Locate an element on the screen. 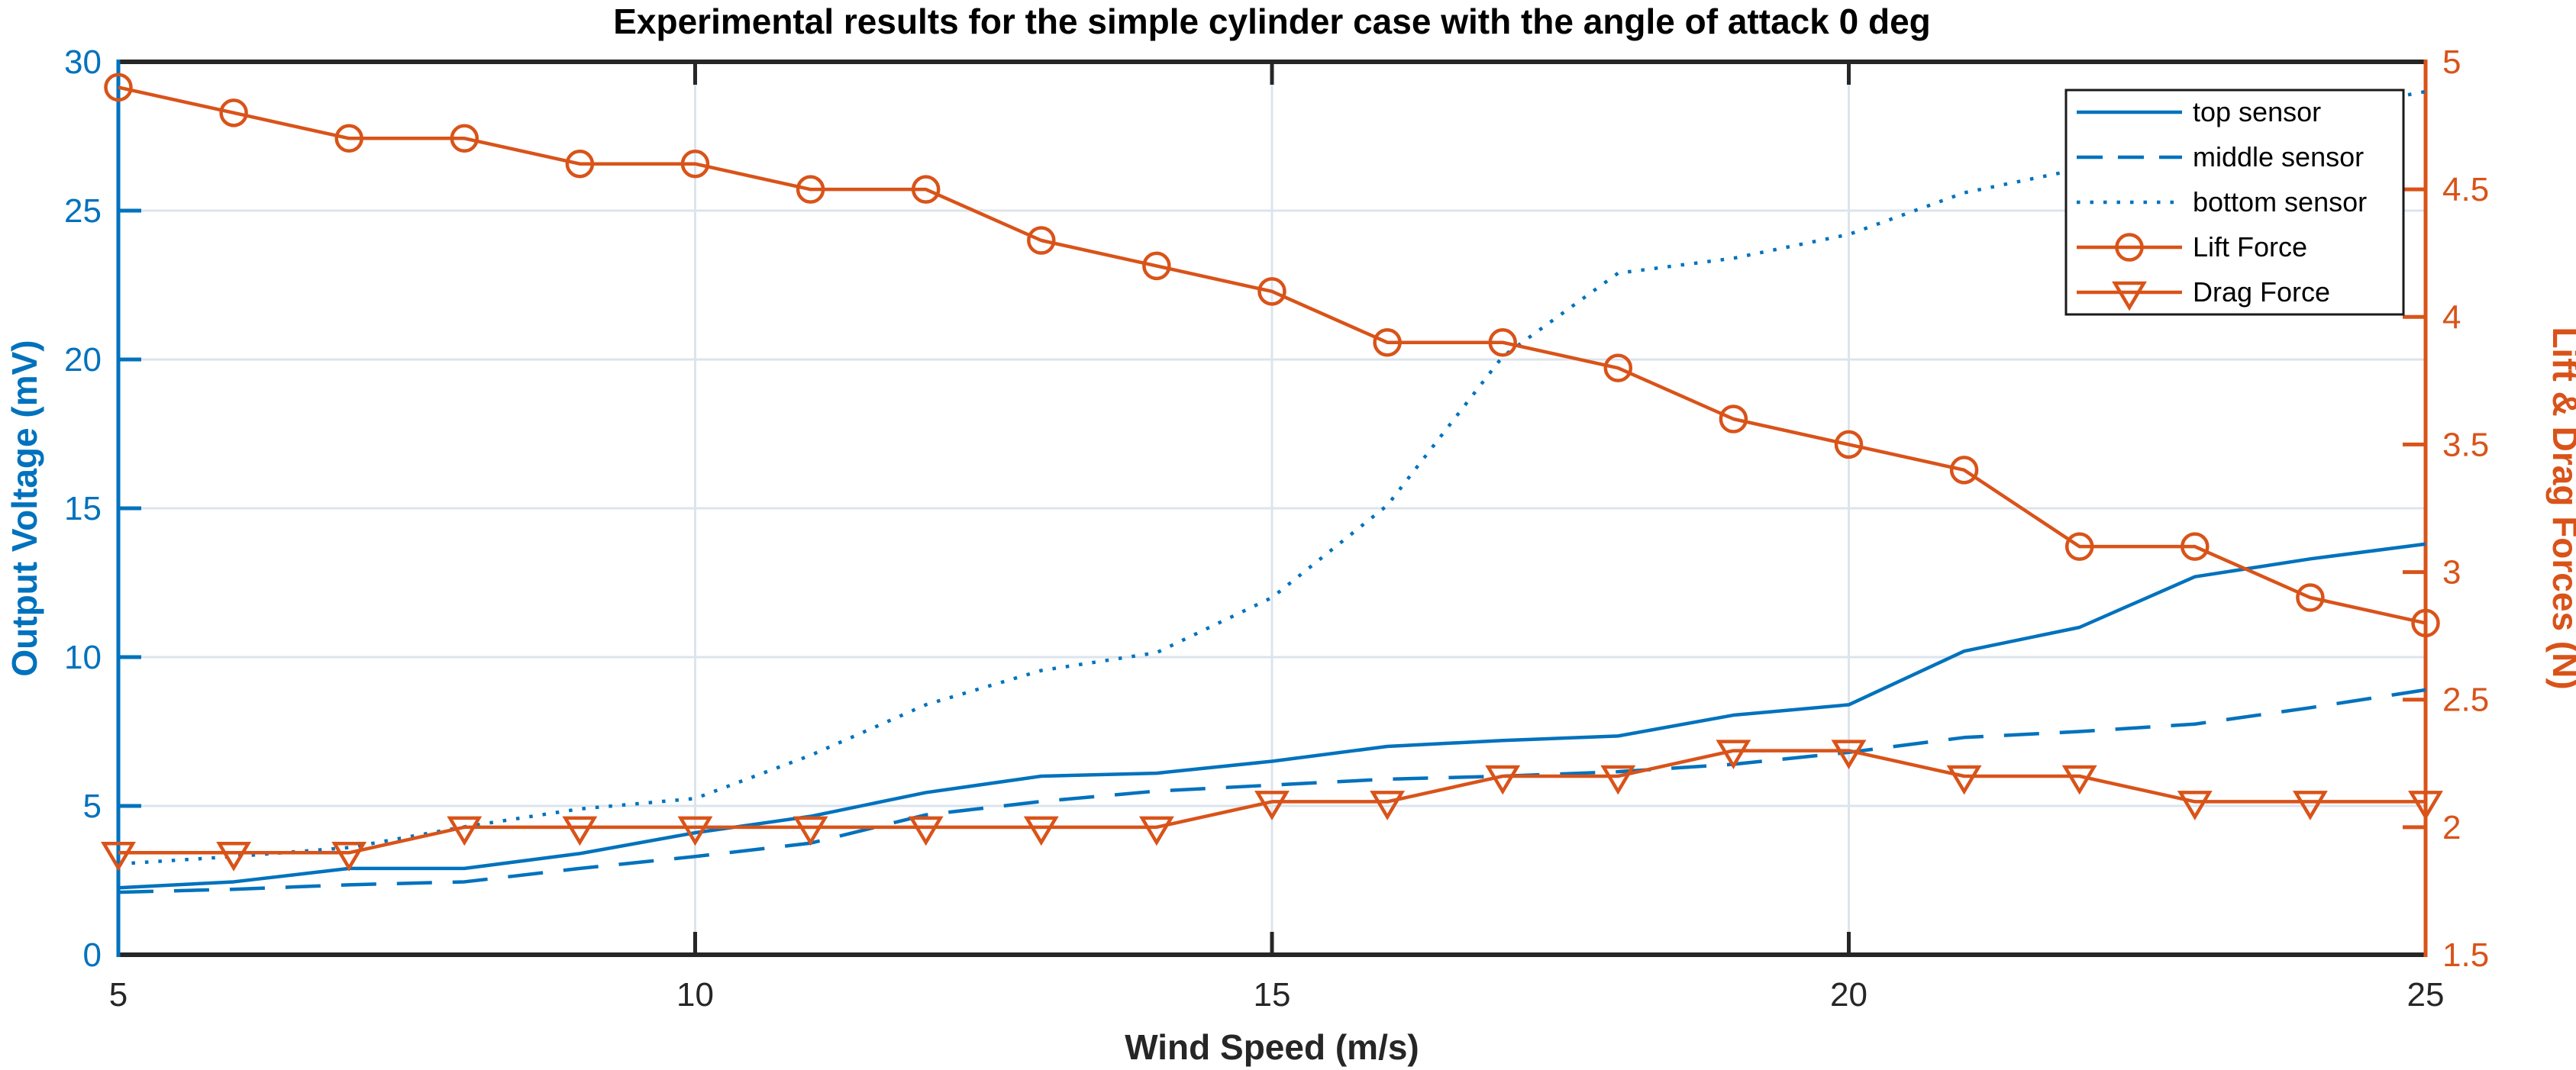 The width and height of the screenshot is (2576, 1070). x-tick-label: 10 is located at coordinates (695, 995).